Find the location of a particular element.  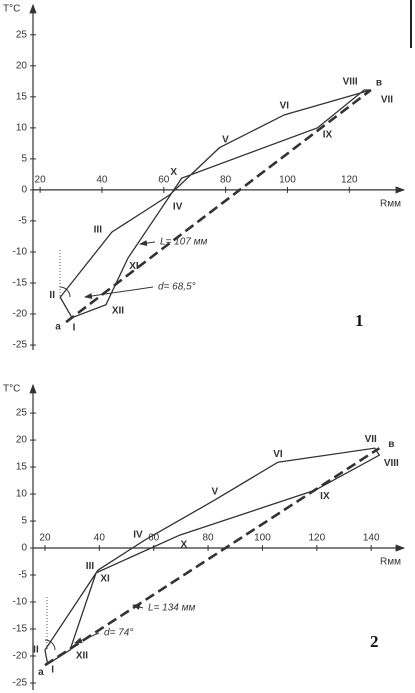

annotation: d= 68,5° is located at coordinates (177, 287).